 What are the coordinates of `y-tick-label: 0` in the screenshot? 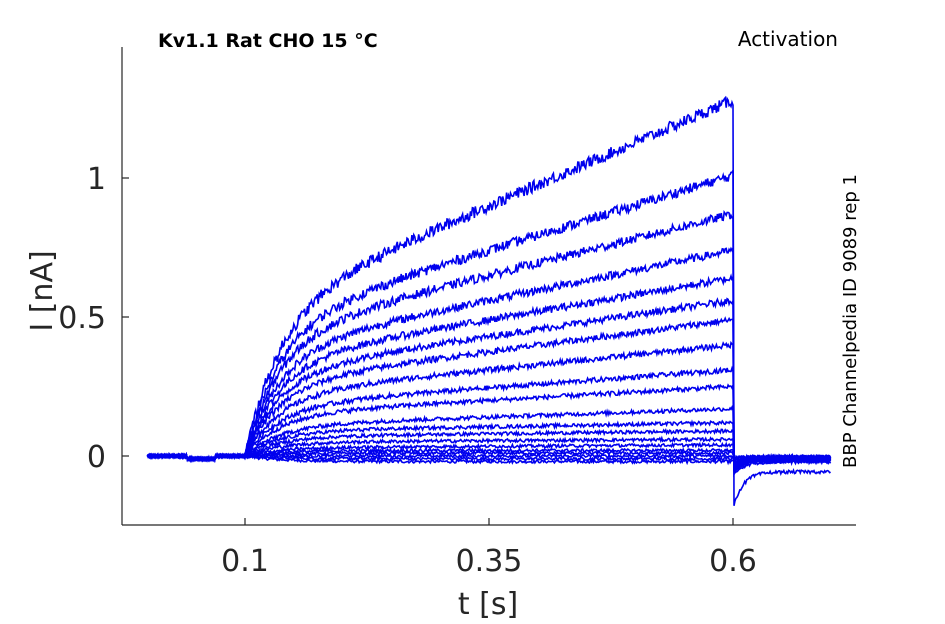 It's located at (96, 457).